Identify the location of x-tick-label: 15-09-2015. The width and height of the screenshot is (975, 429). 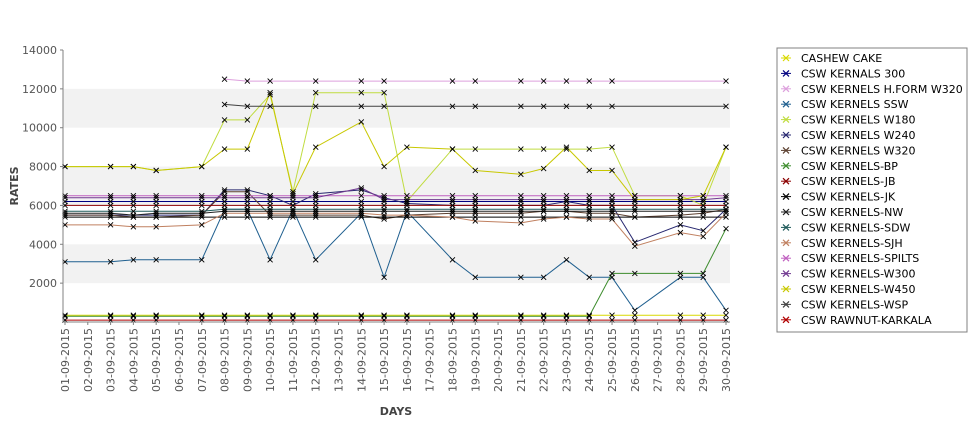
(384, 360).